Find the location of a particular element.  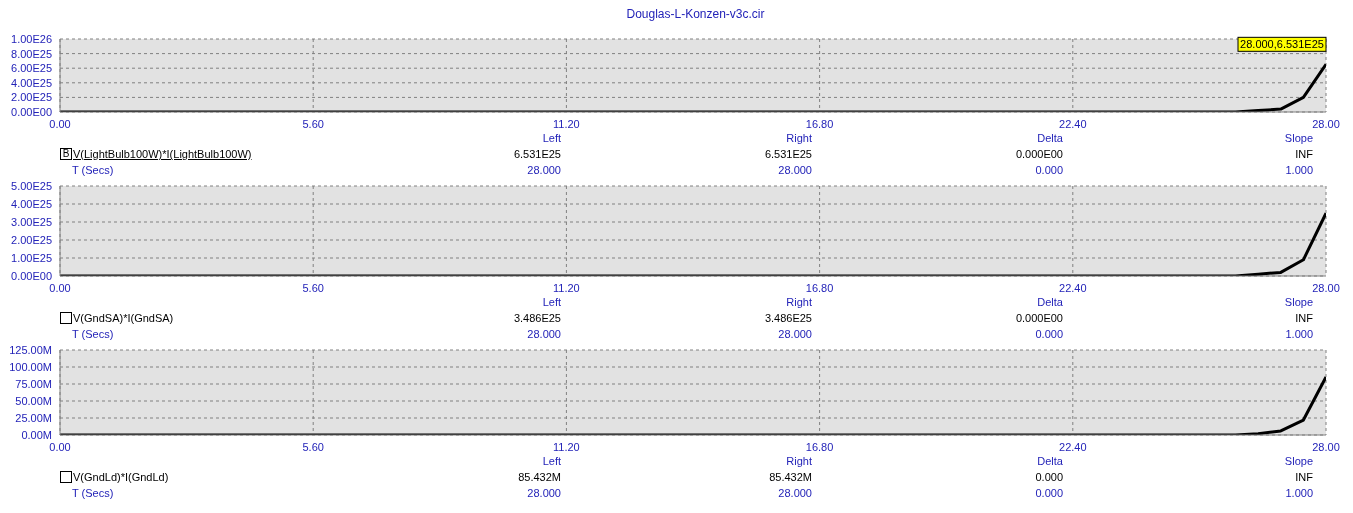

legend-label: V(GndLd)*I(GndLd) is located at coordinates (121, 477).